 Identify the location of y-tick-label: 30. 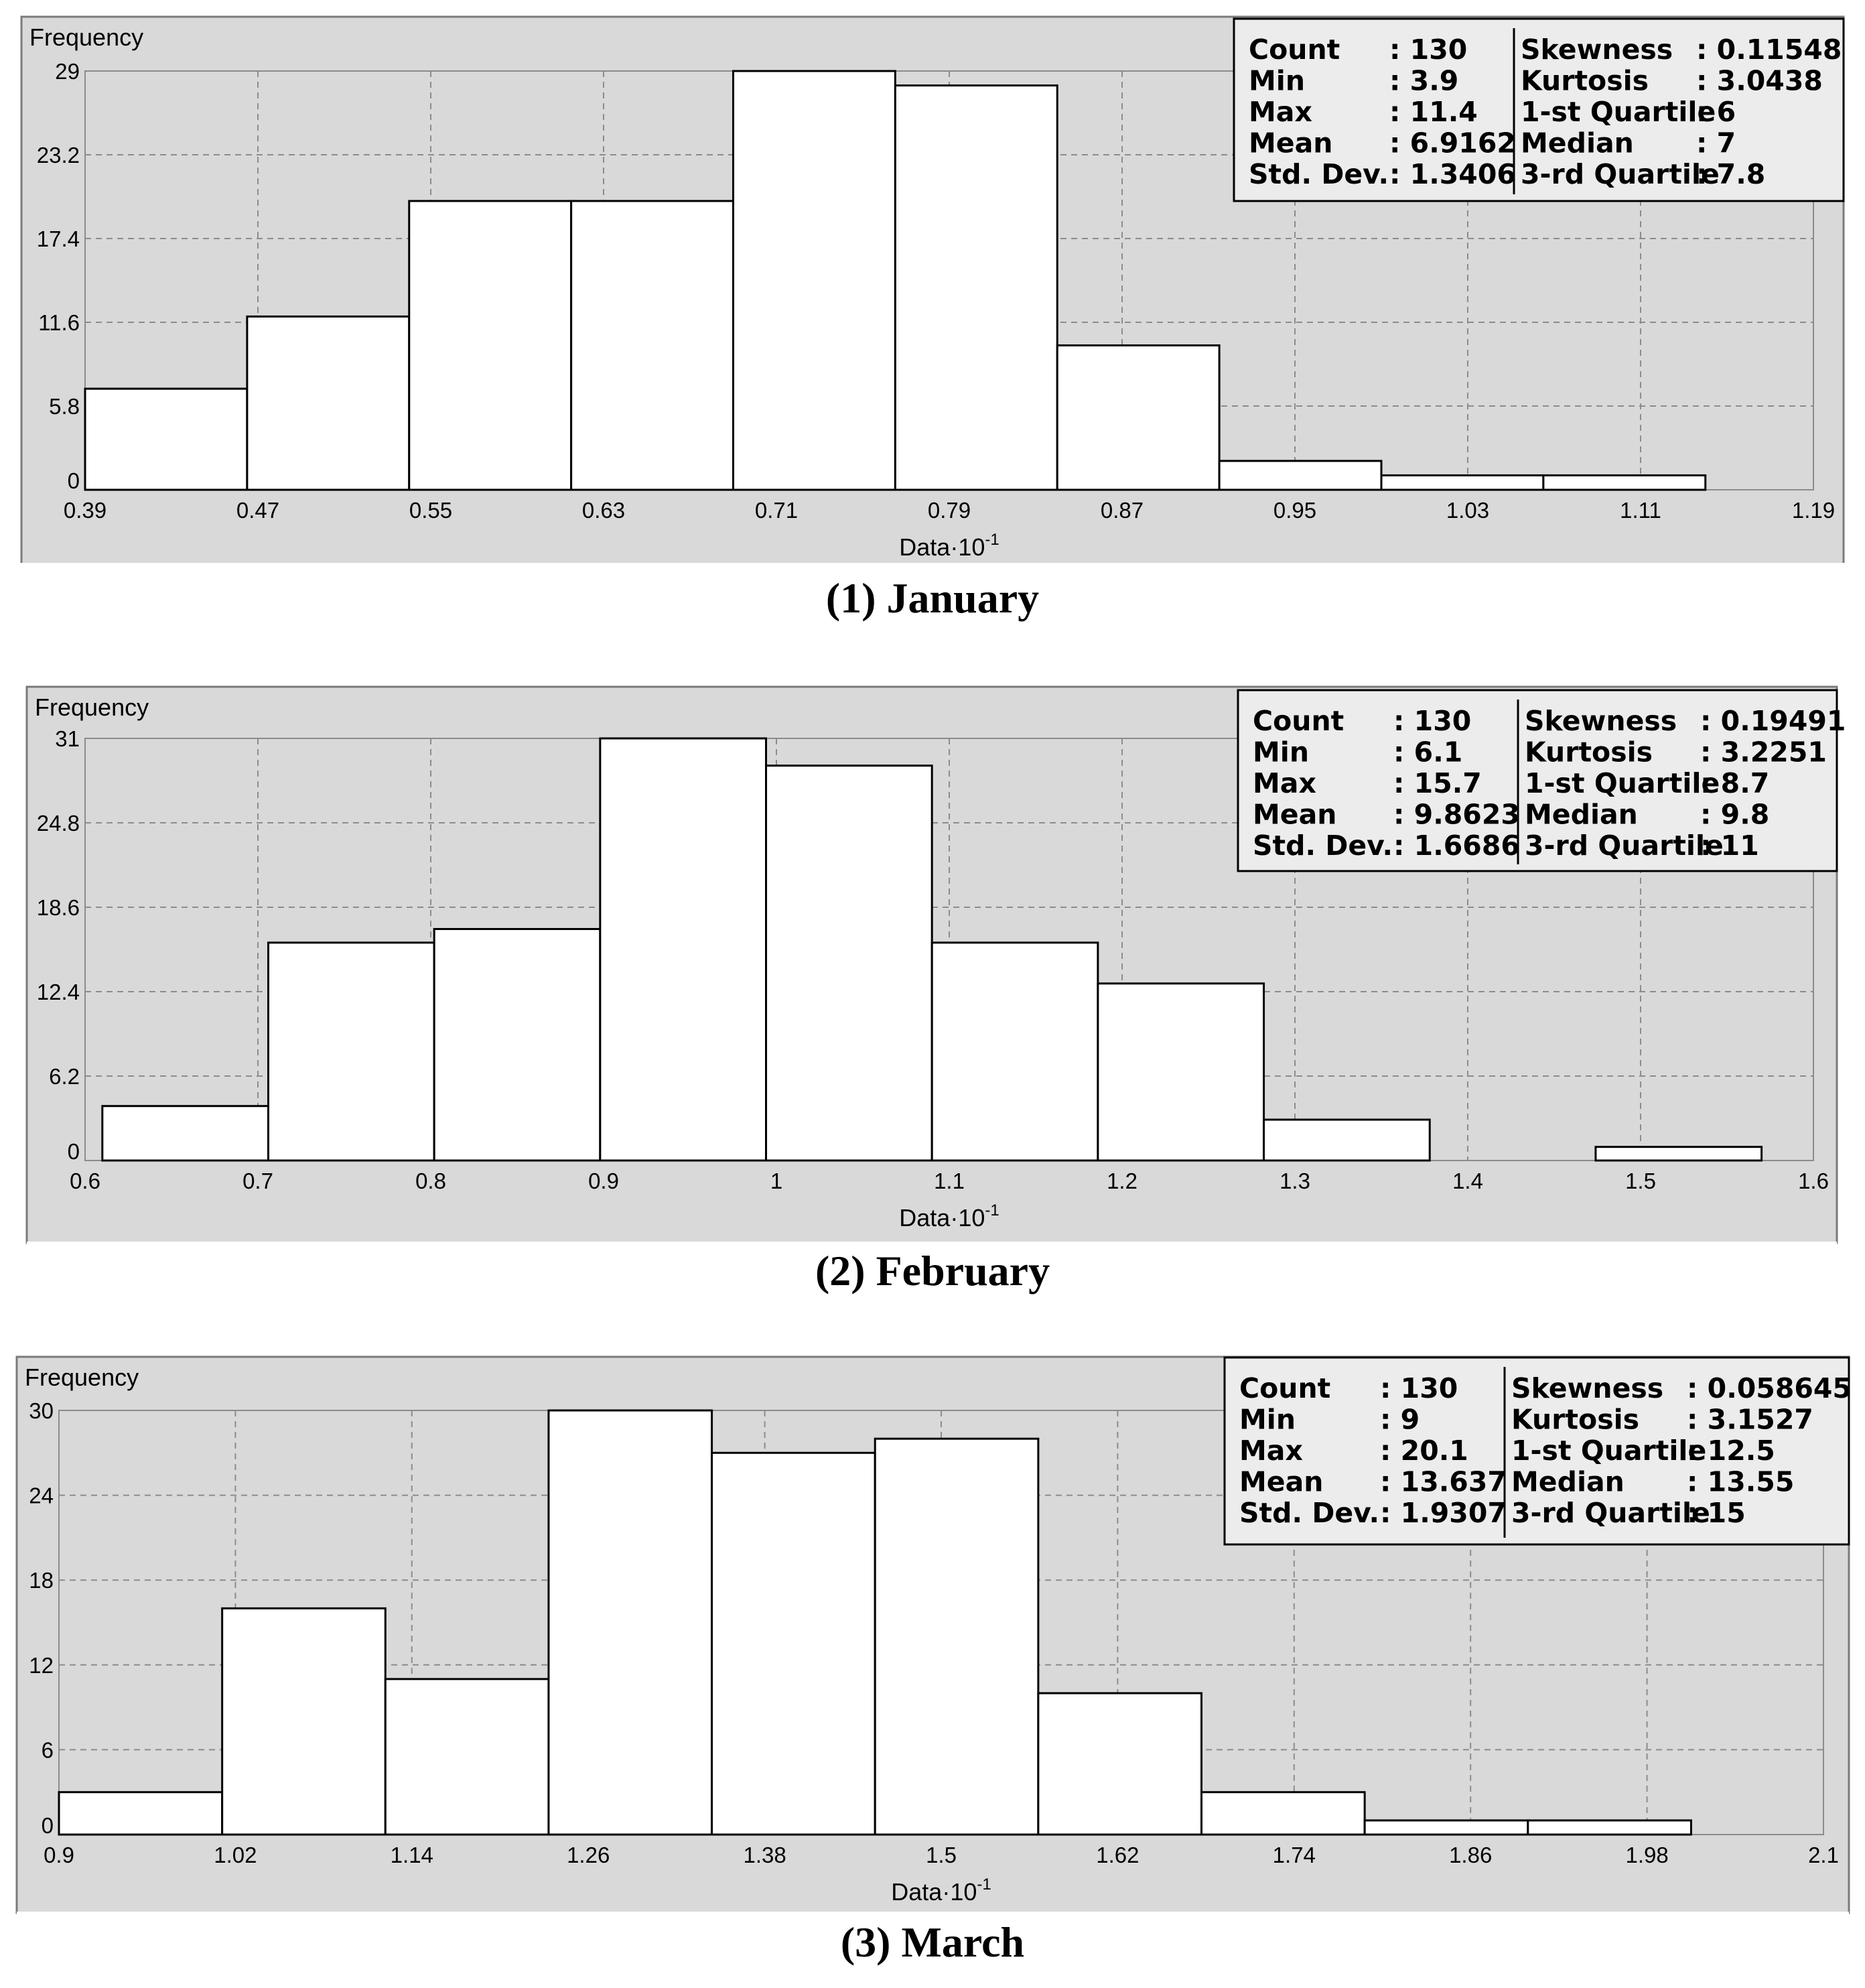
(42, 1410).